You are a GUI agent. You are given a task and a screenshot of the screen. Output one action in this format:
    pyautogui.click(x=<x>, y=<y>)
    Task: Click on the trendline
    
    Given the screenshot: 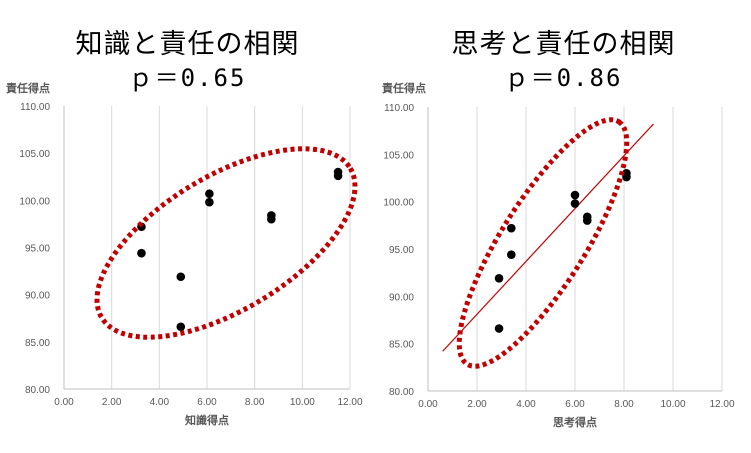 What is the action you would take?
    pyautogui.click(x=548, y=237)
    